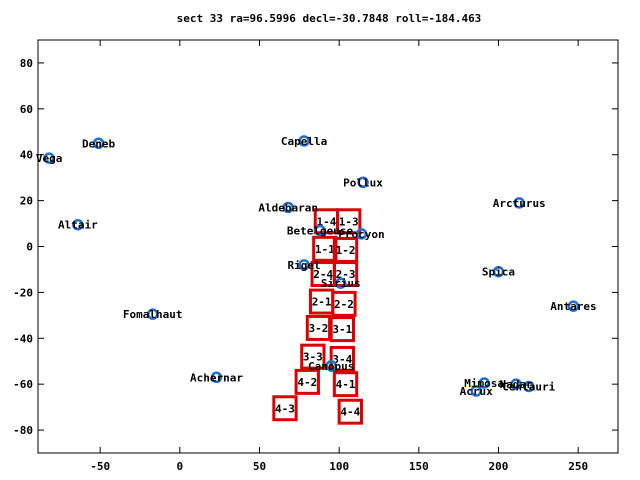  I want to click on sector-box: 4-2, so click(307, 381).